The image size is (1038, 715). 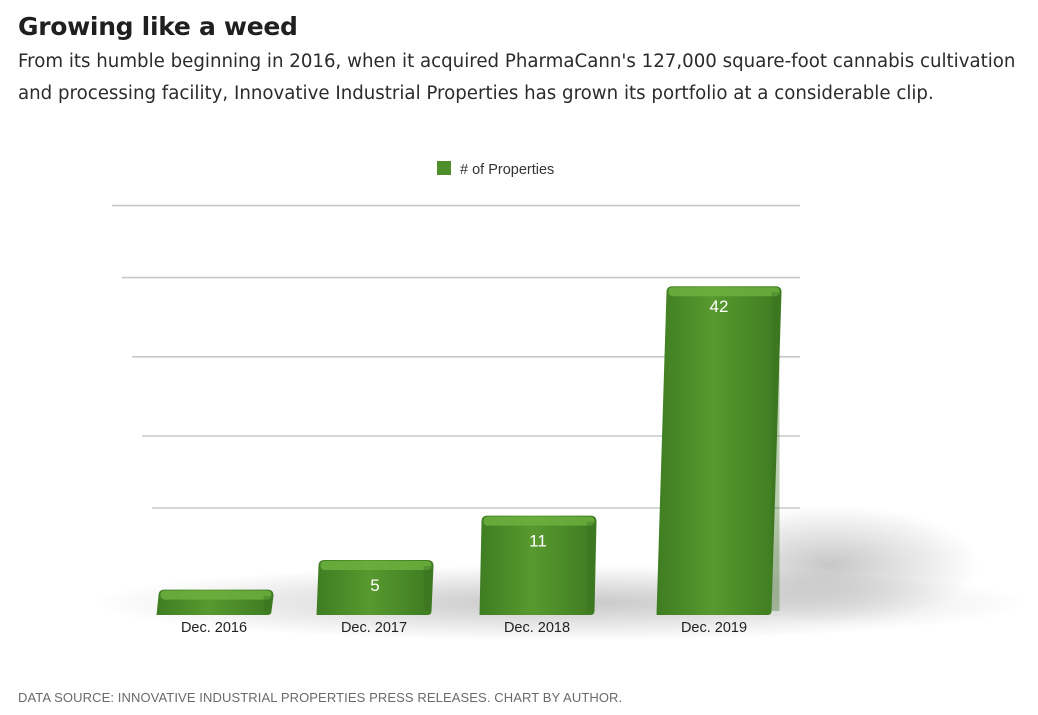 What do you see at coordinates (374, 628) in the screenshot?
I see `x-tick-label: Dec. 2017` at bounding box center [374, 628].